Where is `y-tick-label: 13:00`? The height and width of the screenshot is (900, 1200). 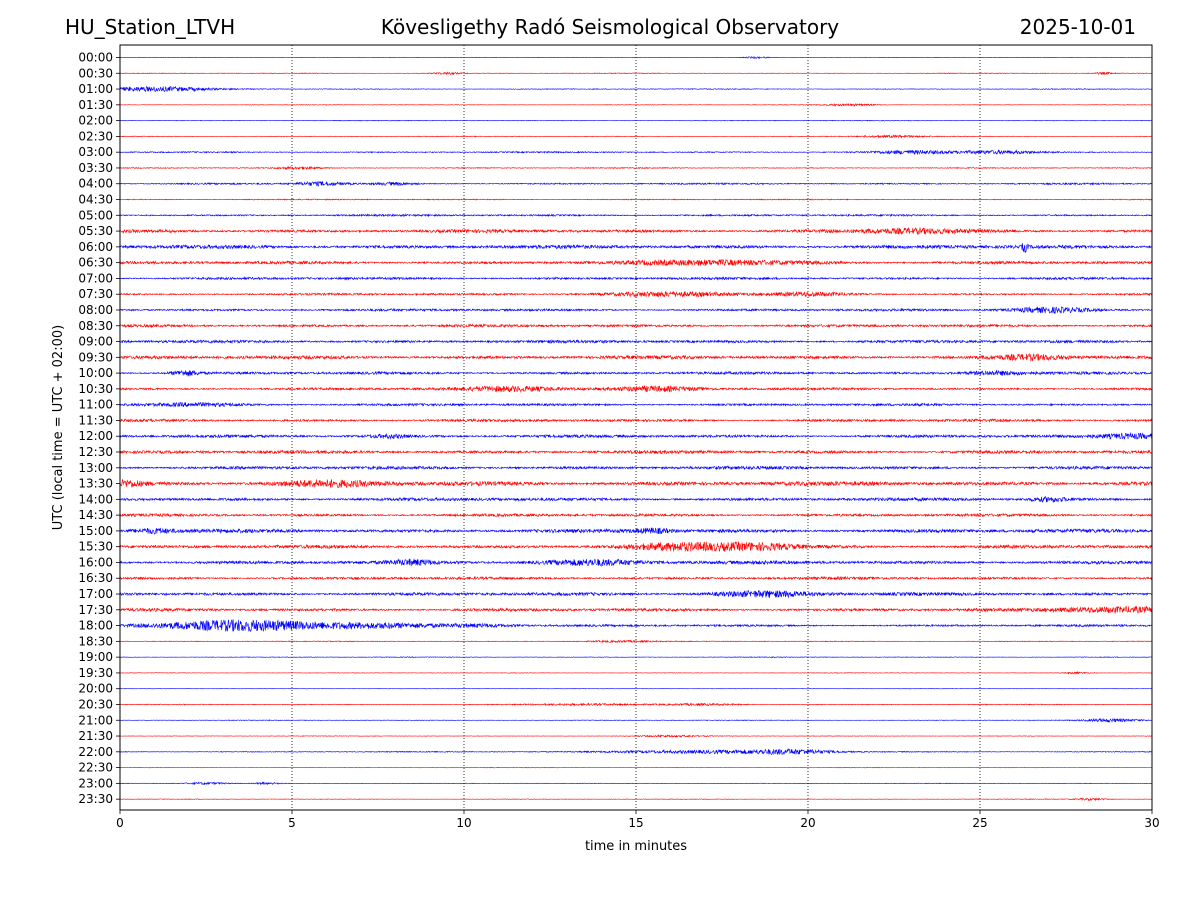 y-tick-label: 13:00 is located at coordinates (95, 468).